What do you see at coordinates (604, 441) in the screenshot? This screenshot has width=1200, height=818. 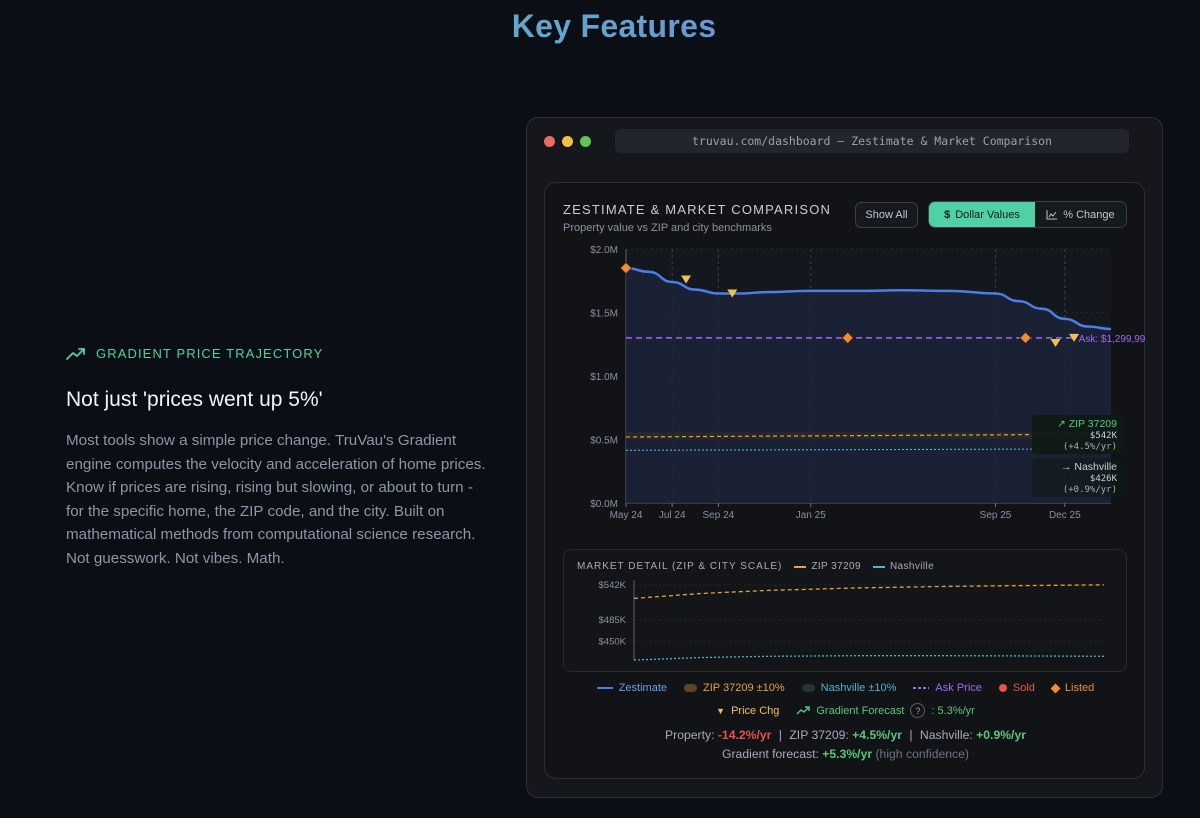 I see `y-tick-label: $0.5M` at bounding box center [604, 441].